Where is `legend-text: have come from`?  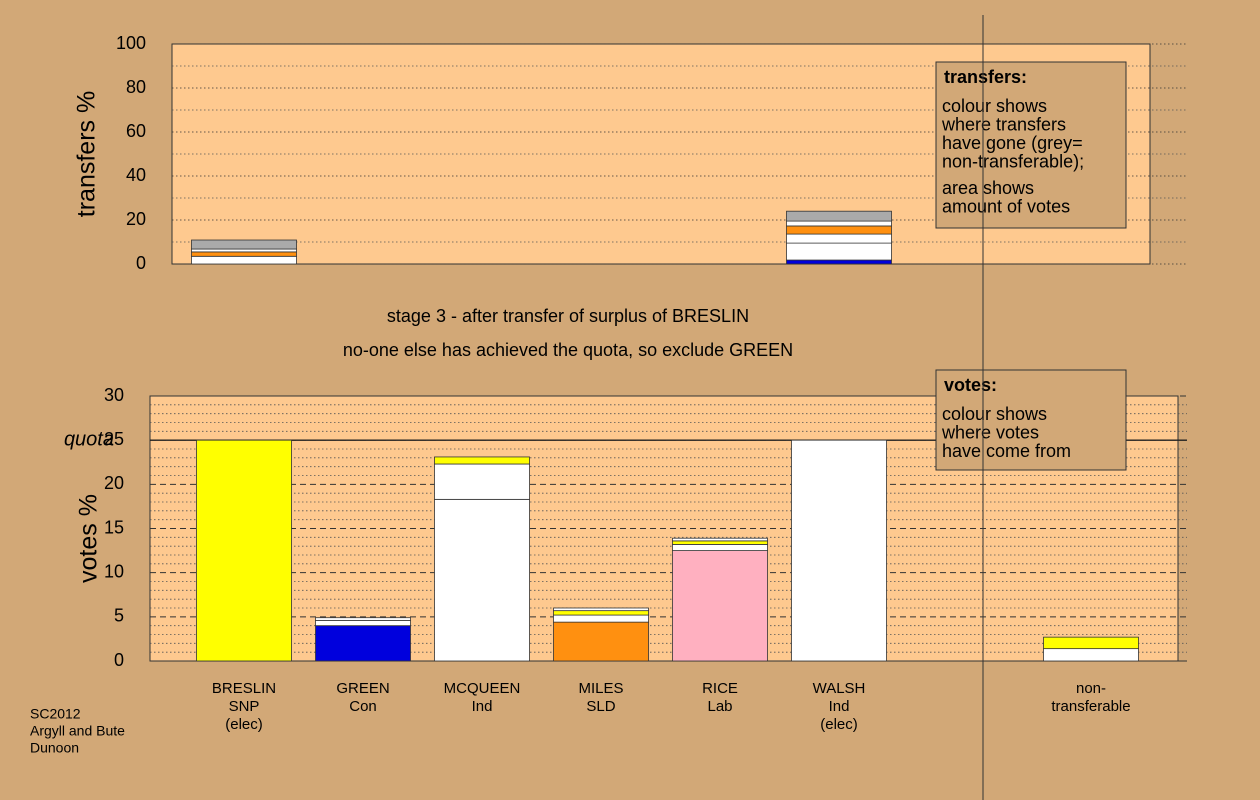 legend-text: have come from is located at coordinates (1006, 451).